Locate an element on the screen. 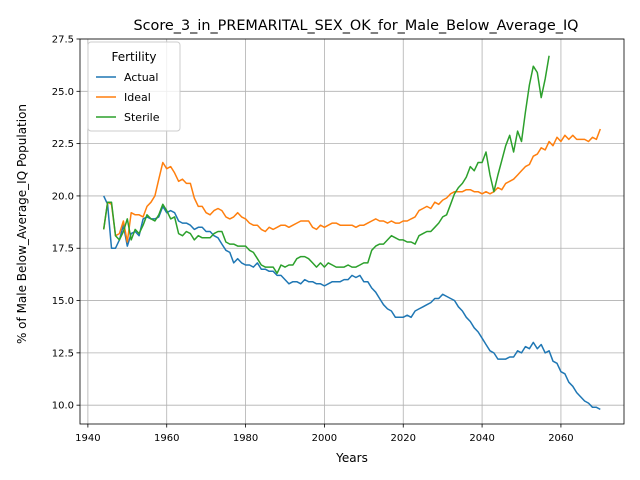 This screenshot has height=480, width=640. legend: Fertility Actual Ideal Sterile is located at coordinates (134, 86).